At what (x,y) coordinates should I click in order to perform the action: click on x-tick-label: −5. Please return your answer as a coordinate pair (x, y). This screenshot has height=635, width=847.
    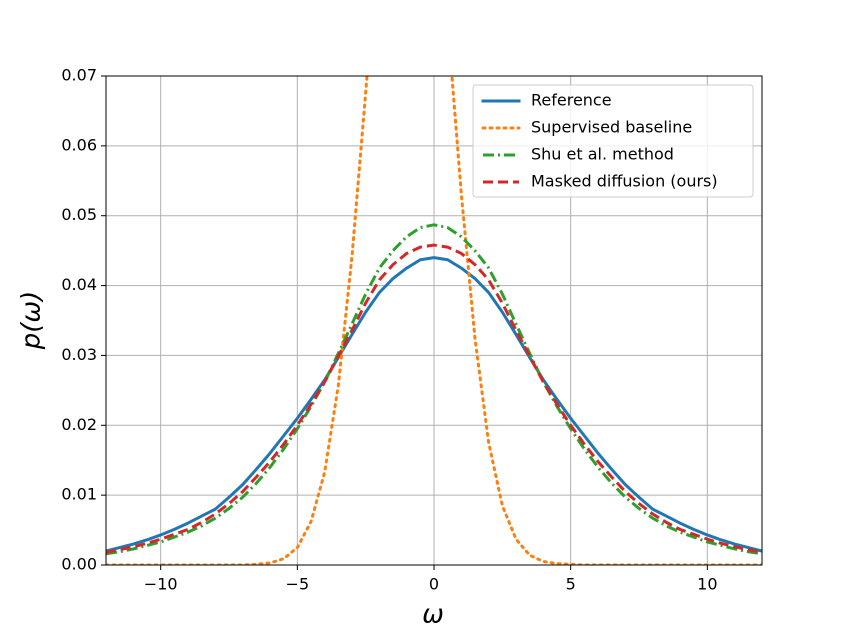
    Looking at the image, I should click on (298, 584).